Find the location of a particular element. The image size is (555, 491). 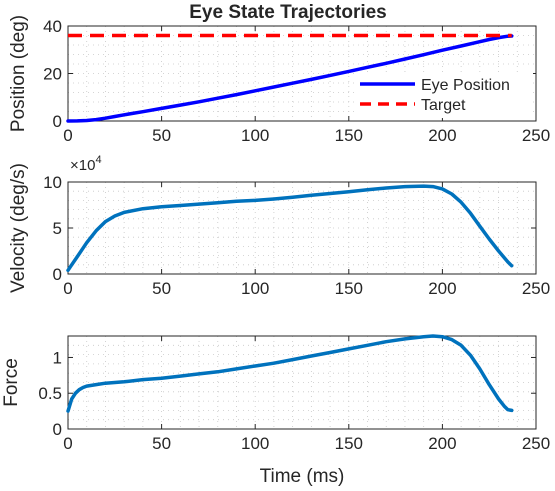

velocity-x-tick-label: 250 is located at coordinates (536, 288).